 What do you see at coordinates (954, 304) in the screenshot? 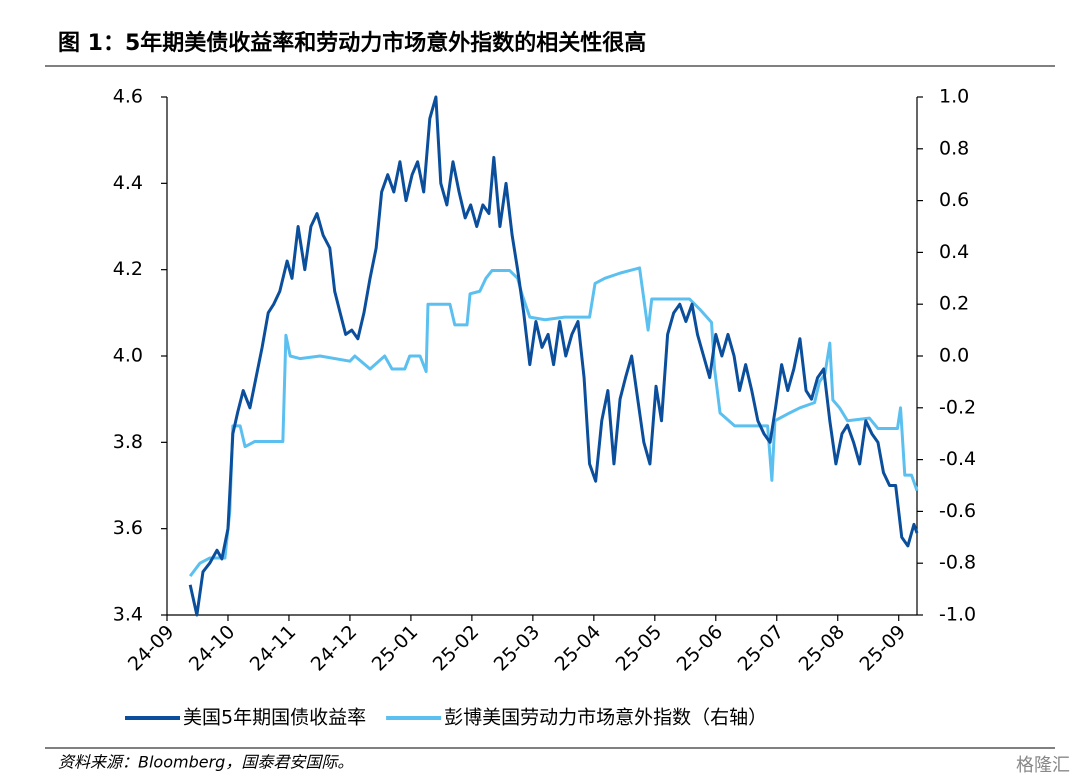
I see `y2-tick-label: 0.2` at bounding box center [954, 304].